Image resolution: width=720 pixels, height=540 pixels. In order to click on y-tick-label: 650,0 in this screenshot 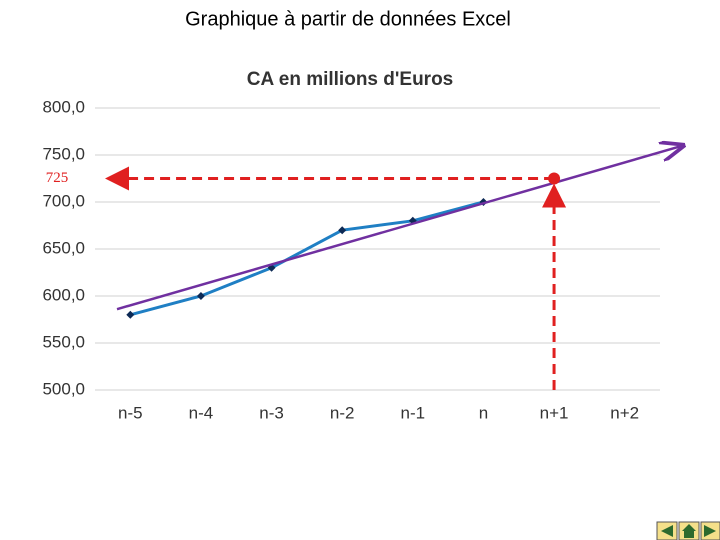, I will do `click(63, 247)`.